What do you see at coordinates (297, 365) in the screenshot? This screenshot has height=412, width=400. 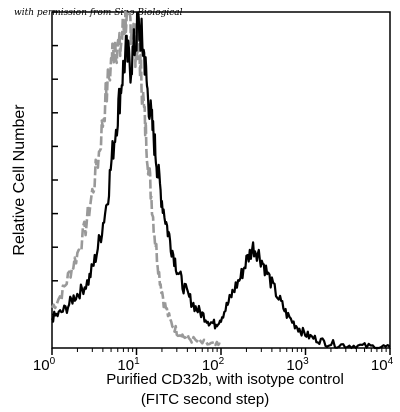 I see `x-tick-label-3: 10³` at bounding box center [297, 365].